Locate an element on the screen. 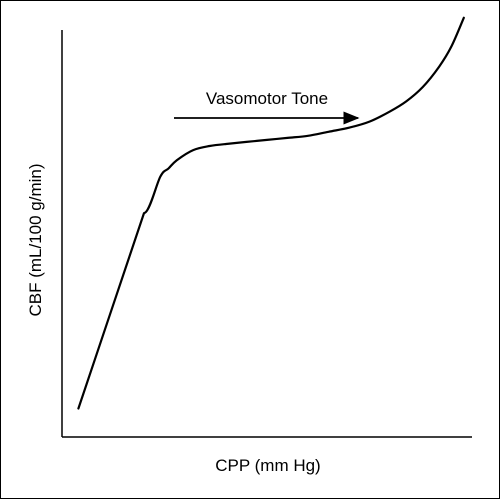 The image size is (500, 499). annotation-label: Vasomotor Tone is located at coordinates (267, 98).